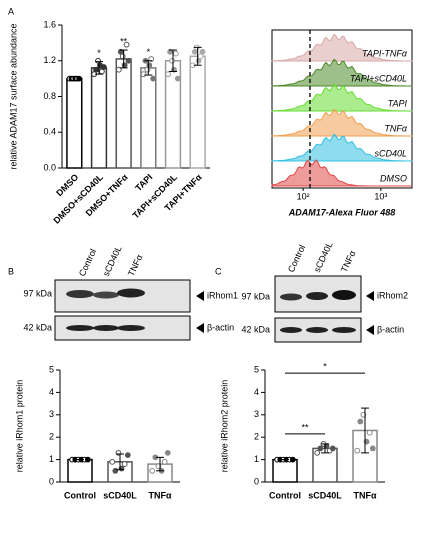  I want to click on panel-label: B, so click(11, 271).